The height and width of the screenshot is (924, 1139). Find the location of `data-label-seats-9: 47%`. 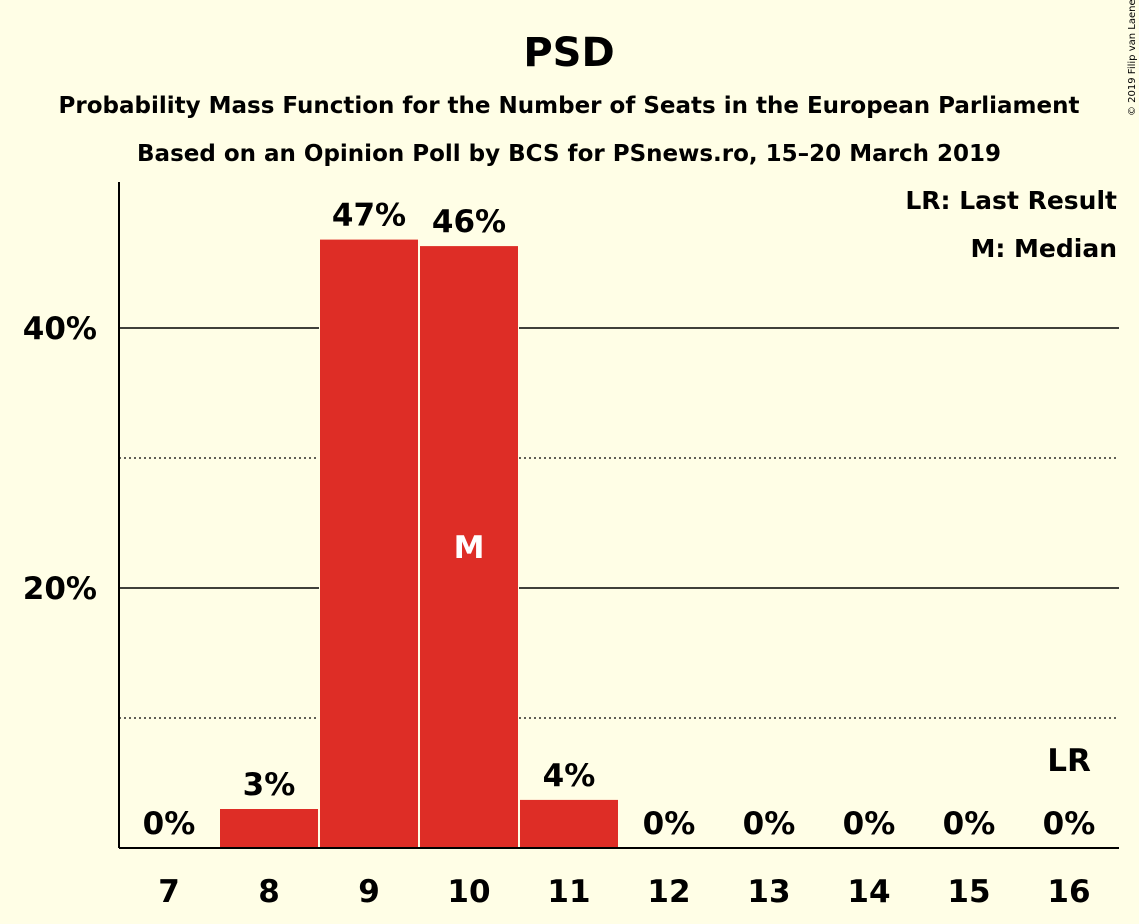

data-label-seats-9: 47% is located at coordinates (369, 216).